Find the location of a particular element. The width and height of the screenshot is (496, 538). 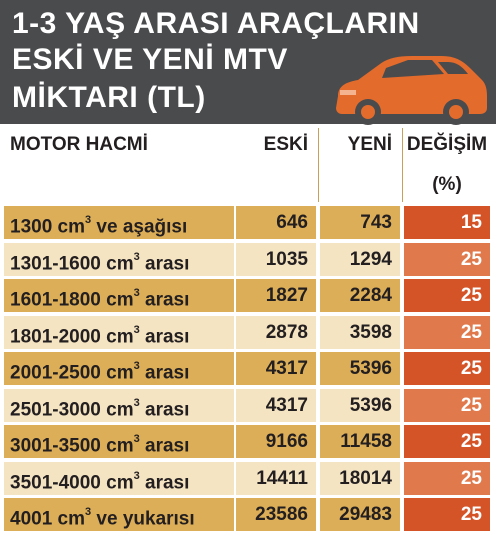

cell-yeni: 18014 is located at coordinates (360, 478).